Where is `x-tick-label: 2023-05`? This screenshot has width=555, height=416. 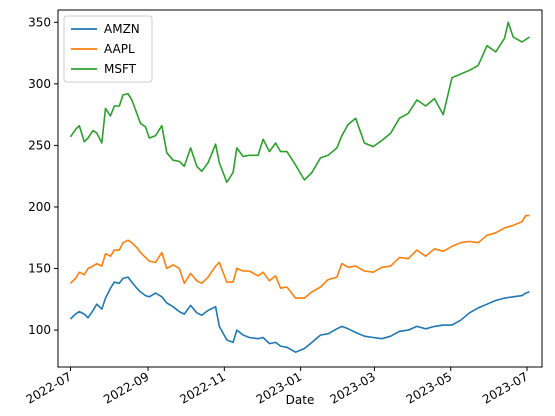 x-tick-label: 2023-05 is located at coordinates (429, 387).